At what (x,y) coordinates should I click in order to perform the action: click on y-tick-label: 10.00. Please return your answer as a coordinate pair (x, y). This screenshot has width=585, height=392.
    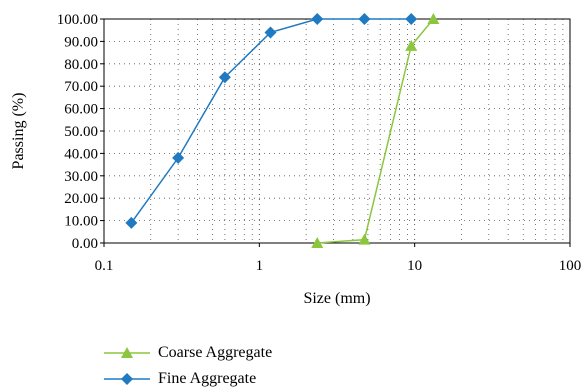
    Looking at the image, I should click on (81, 222).